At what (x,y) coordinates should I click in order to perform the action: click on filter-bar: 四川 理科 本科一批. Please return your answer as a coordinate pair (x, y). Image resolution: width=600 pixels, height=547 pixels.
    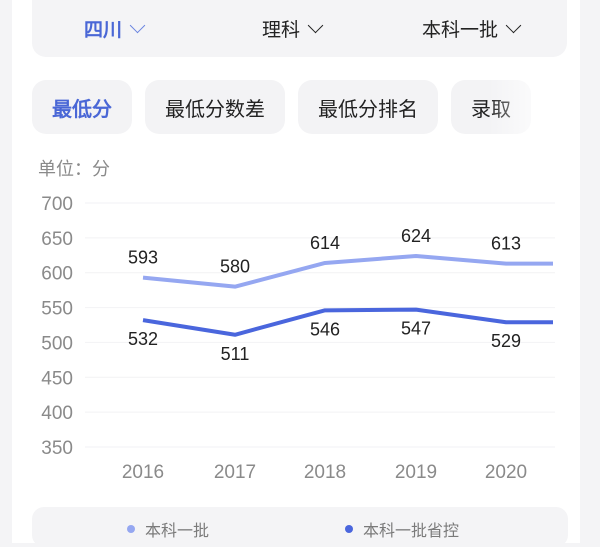
    Looking at the image, I should click on (299, 28).